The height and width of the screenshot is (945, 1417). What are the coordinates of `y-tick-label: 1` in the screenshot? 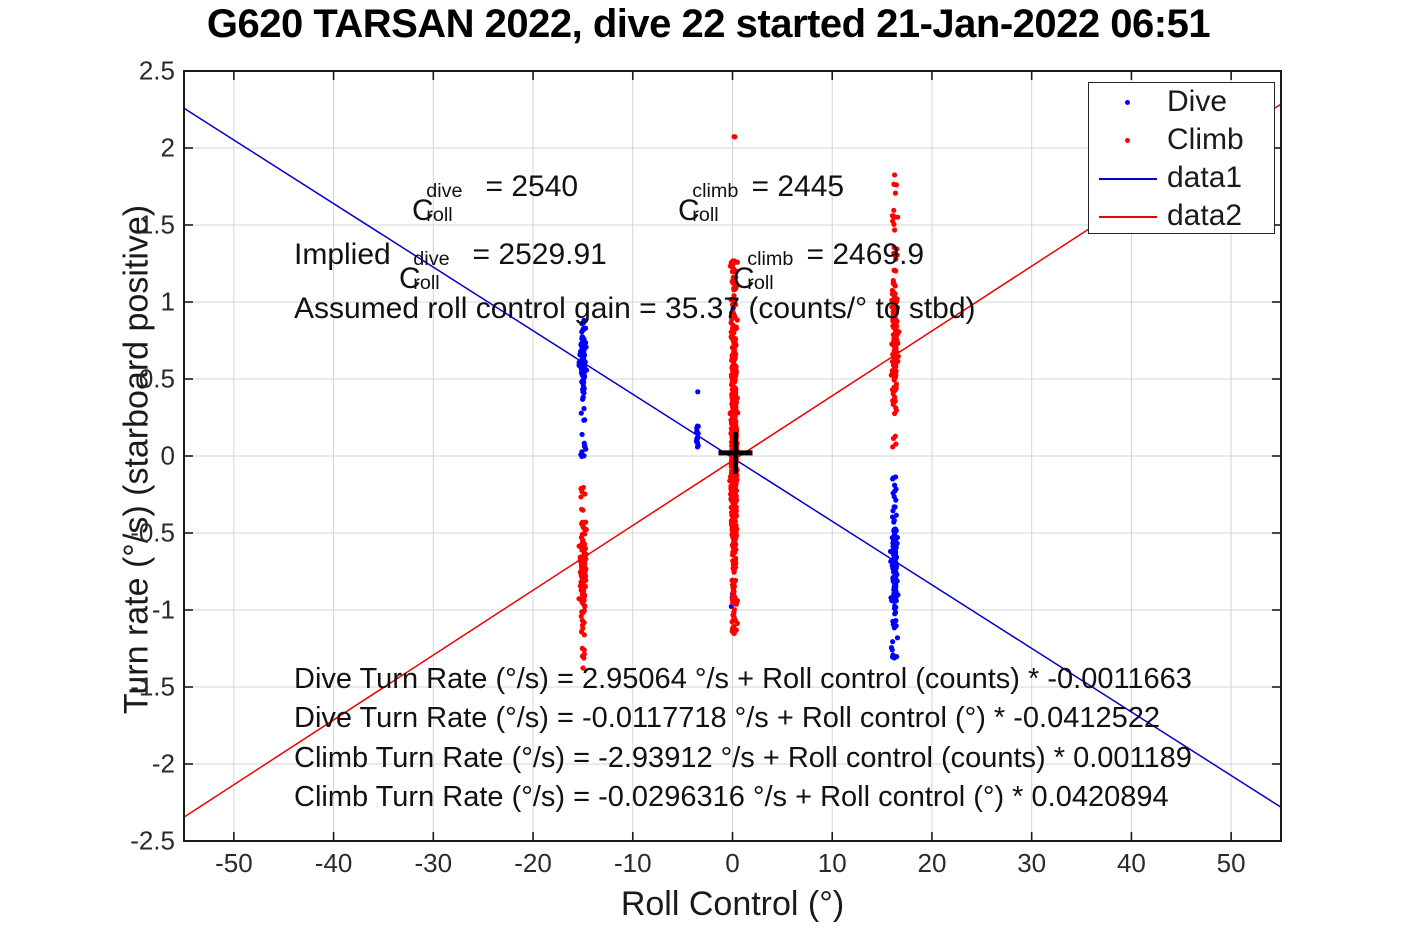 It's located at (167, 301).